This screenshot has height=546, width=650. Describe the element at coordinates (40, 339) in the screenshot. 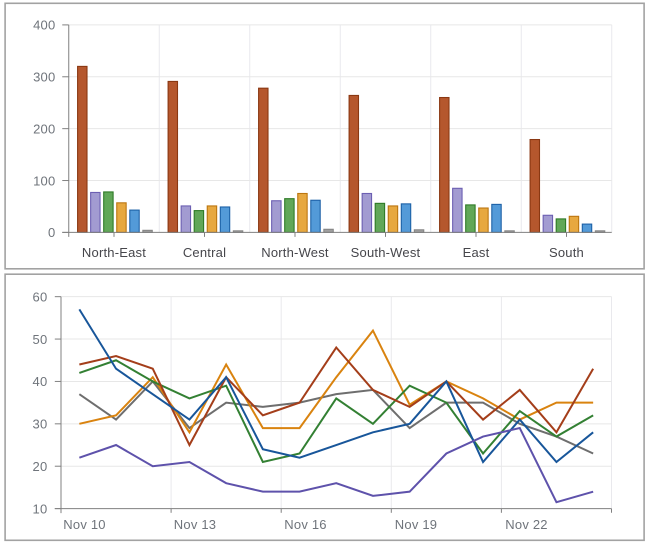

I see `svg-text: 50` at that location.